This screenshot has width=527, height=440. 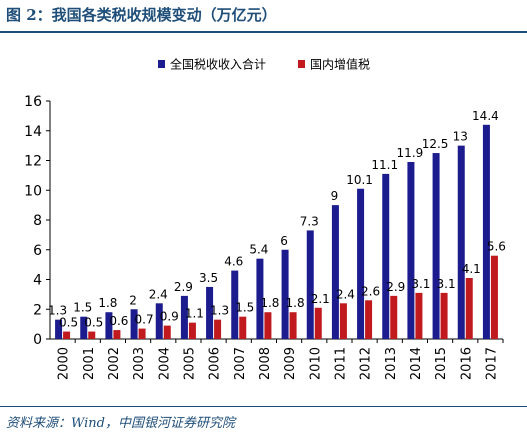 What do you see at coordinates (240, 363) in the screenshot?
I see `x-tick-label: 2007` at bounding box center [240, 363].